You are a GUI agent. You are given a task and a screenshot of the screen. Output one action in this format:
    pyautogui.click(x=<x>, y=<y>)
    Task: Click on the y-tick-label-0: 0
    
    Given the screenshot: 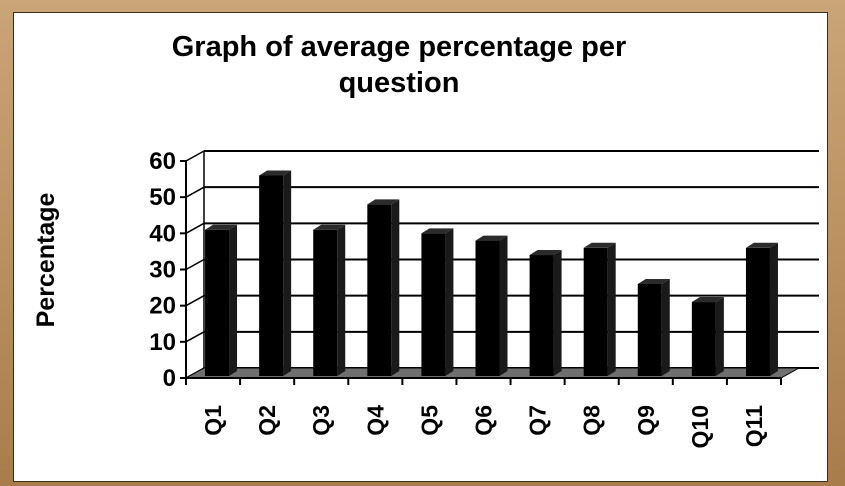 What is the action you would take?
    pyautogui.click(x=169, y=378)
    